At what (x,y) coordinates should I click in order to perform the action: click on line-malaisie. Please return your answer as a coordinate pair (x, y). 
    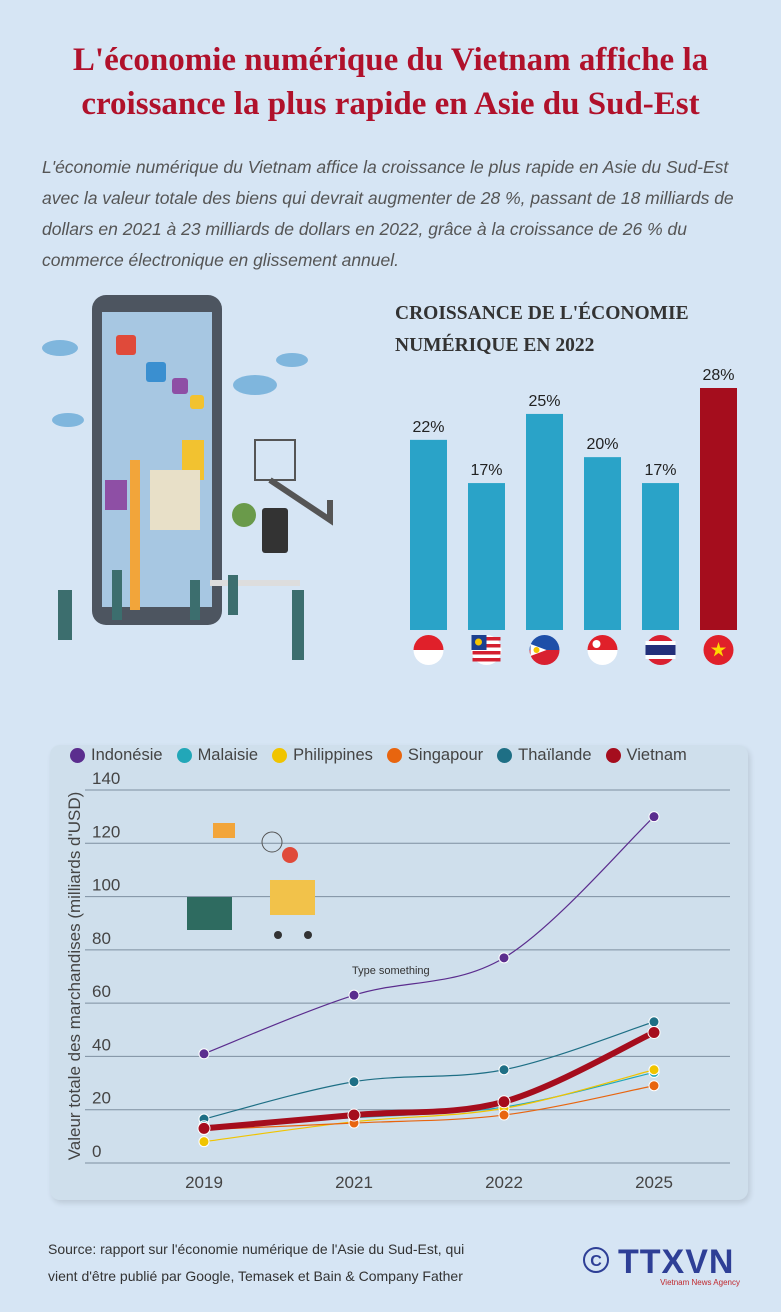
    Looking at the image, I should click on (429, 1099).